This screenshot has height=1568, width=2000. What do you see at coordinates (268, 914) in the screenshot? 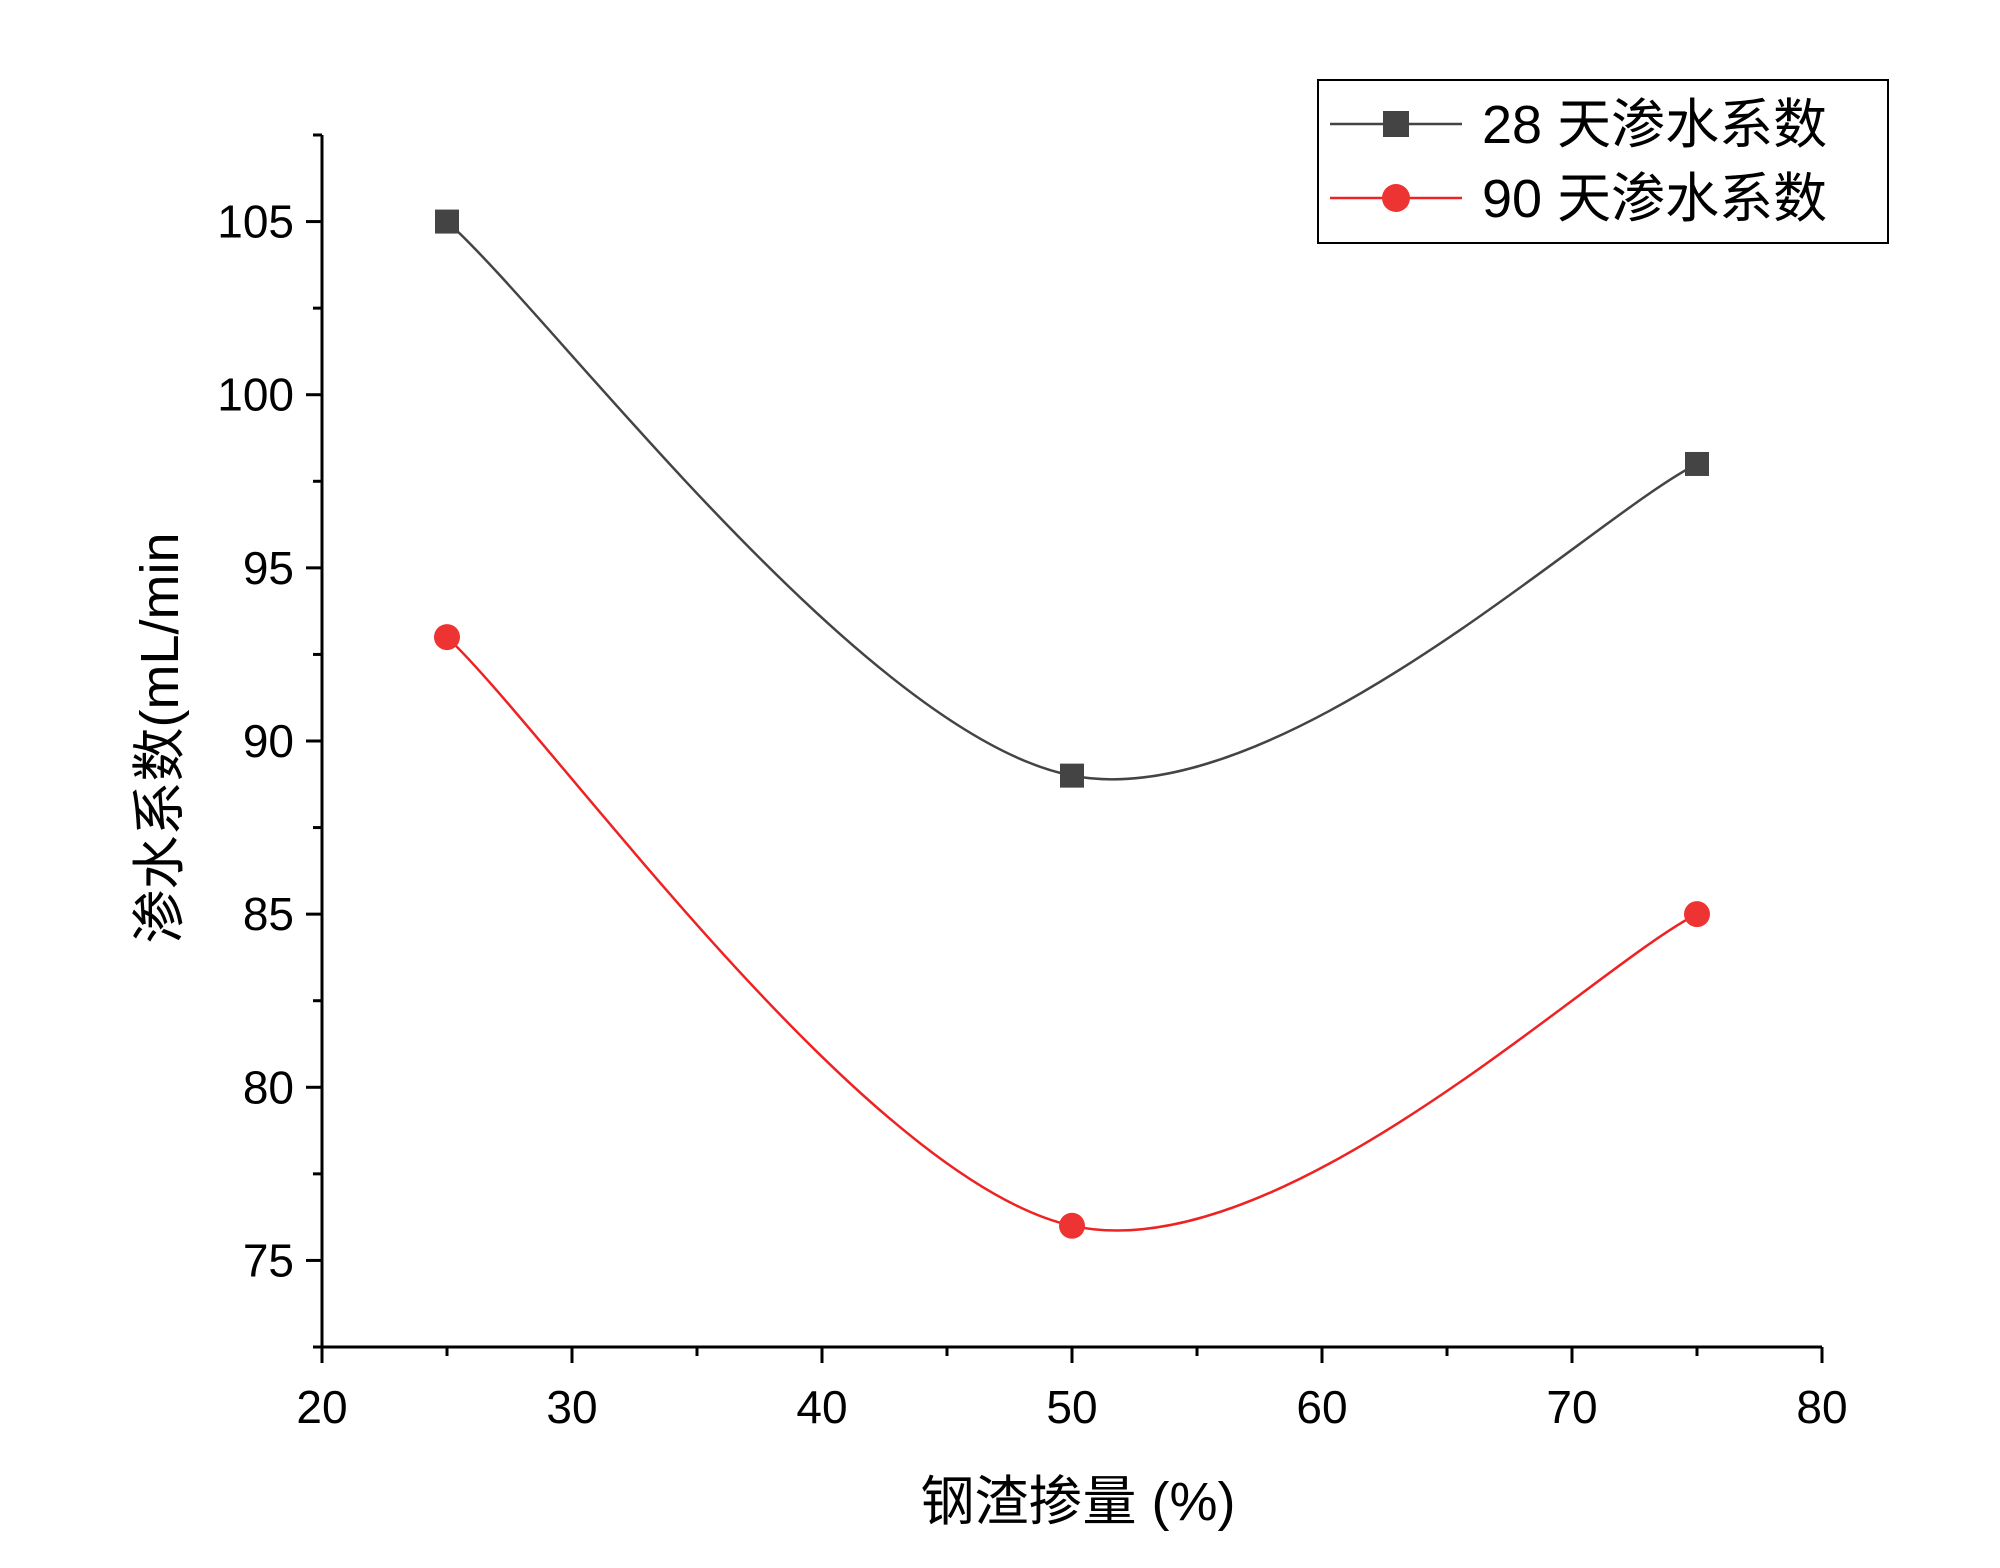
I see `y-tick-label: 85` at bounding box center [268, 914].